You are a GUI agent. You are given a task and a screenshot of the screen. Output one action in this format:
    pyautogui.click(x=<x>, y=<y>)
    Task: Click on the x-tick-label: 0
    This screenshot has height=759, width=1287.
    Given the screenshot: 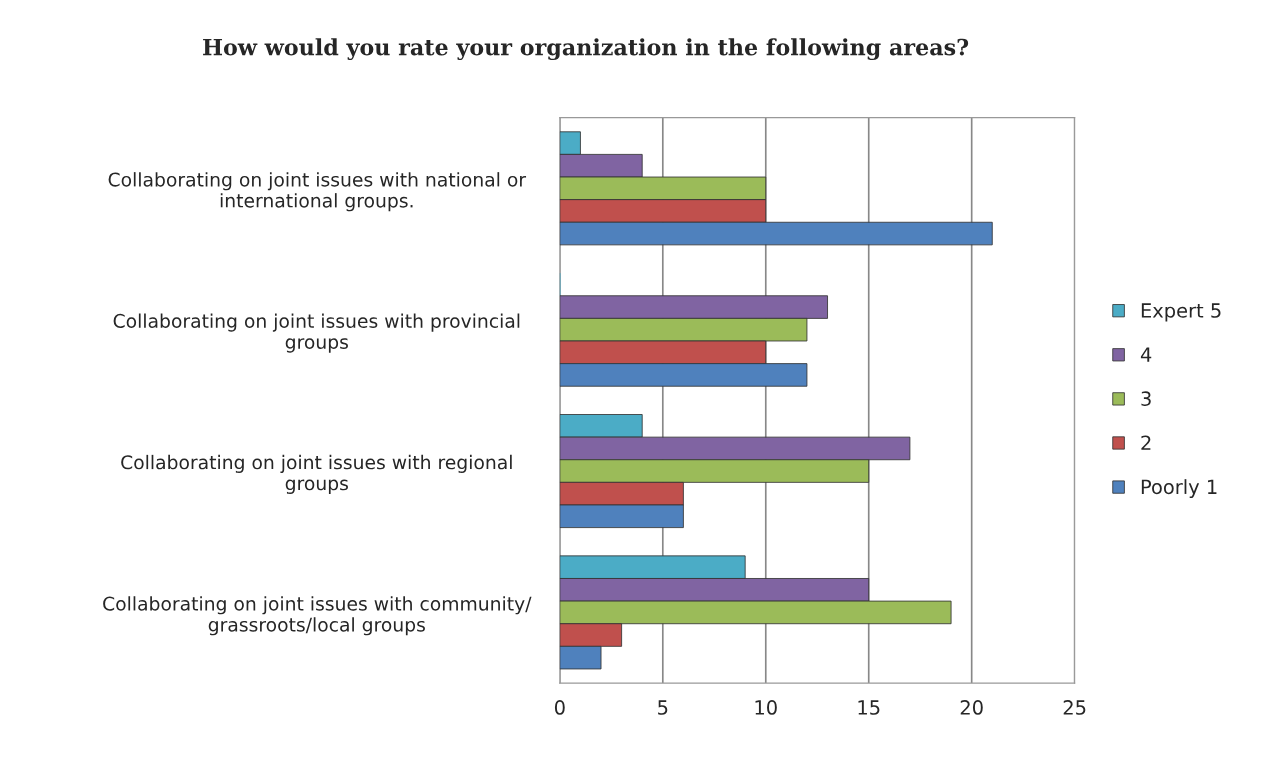 What is the action you would take?
    pyautogui.click(x=559, y=707)
    